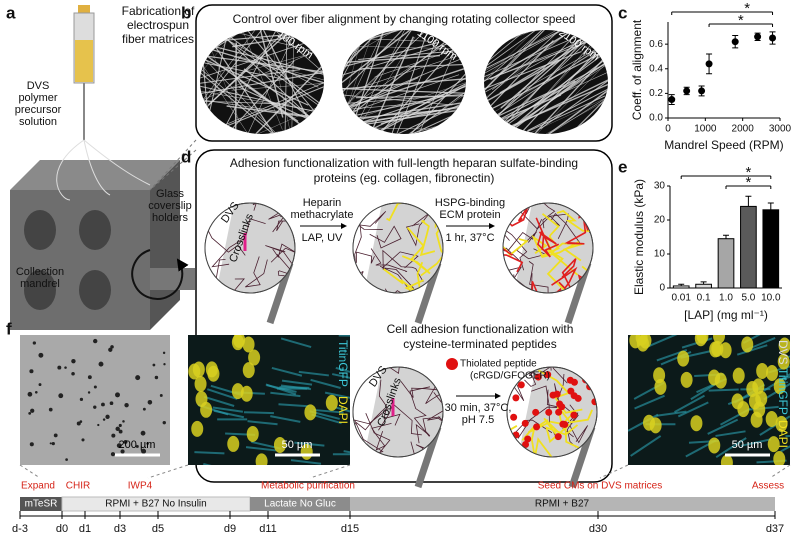 The width and height of the screenshot is (795, 542). I want to click on text: Glass, so click(170, 194).